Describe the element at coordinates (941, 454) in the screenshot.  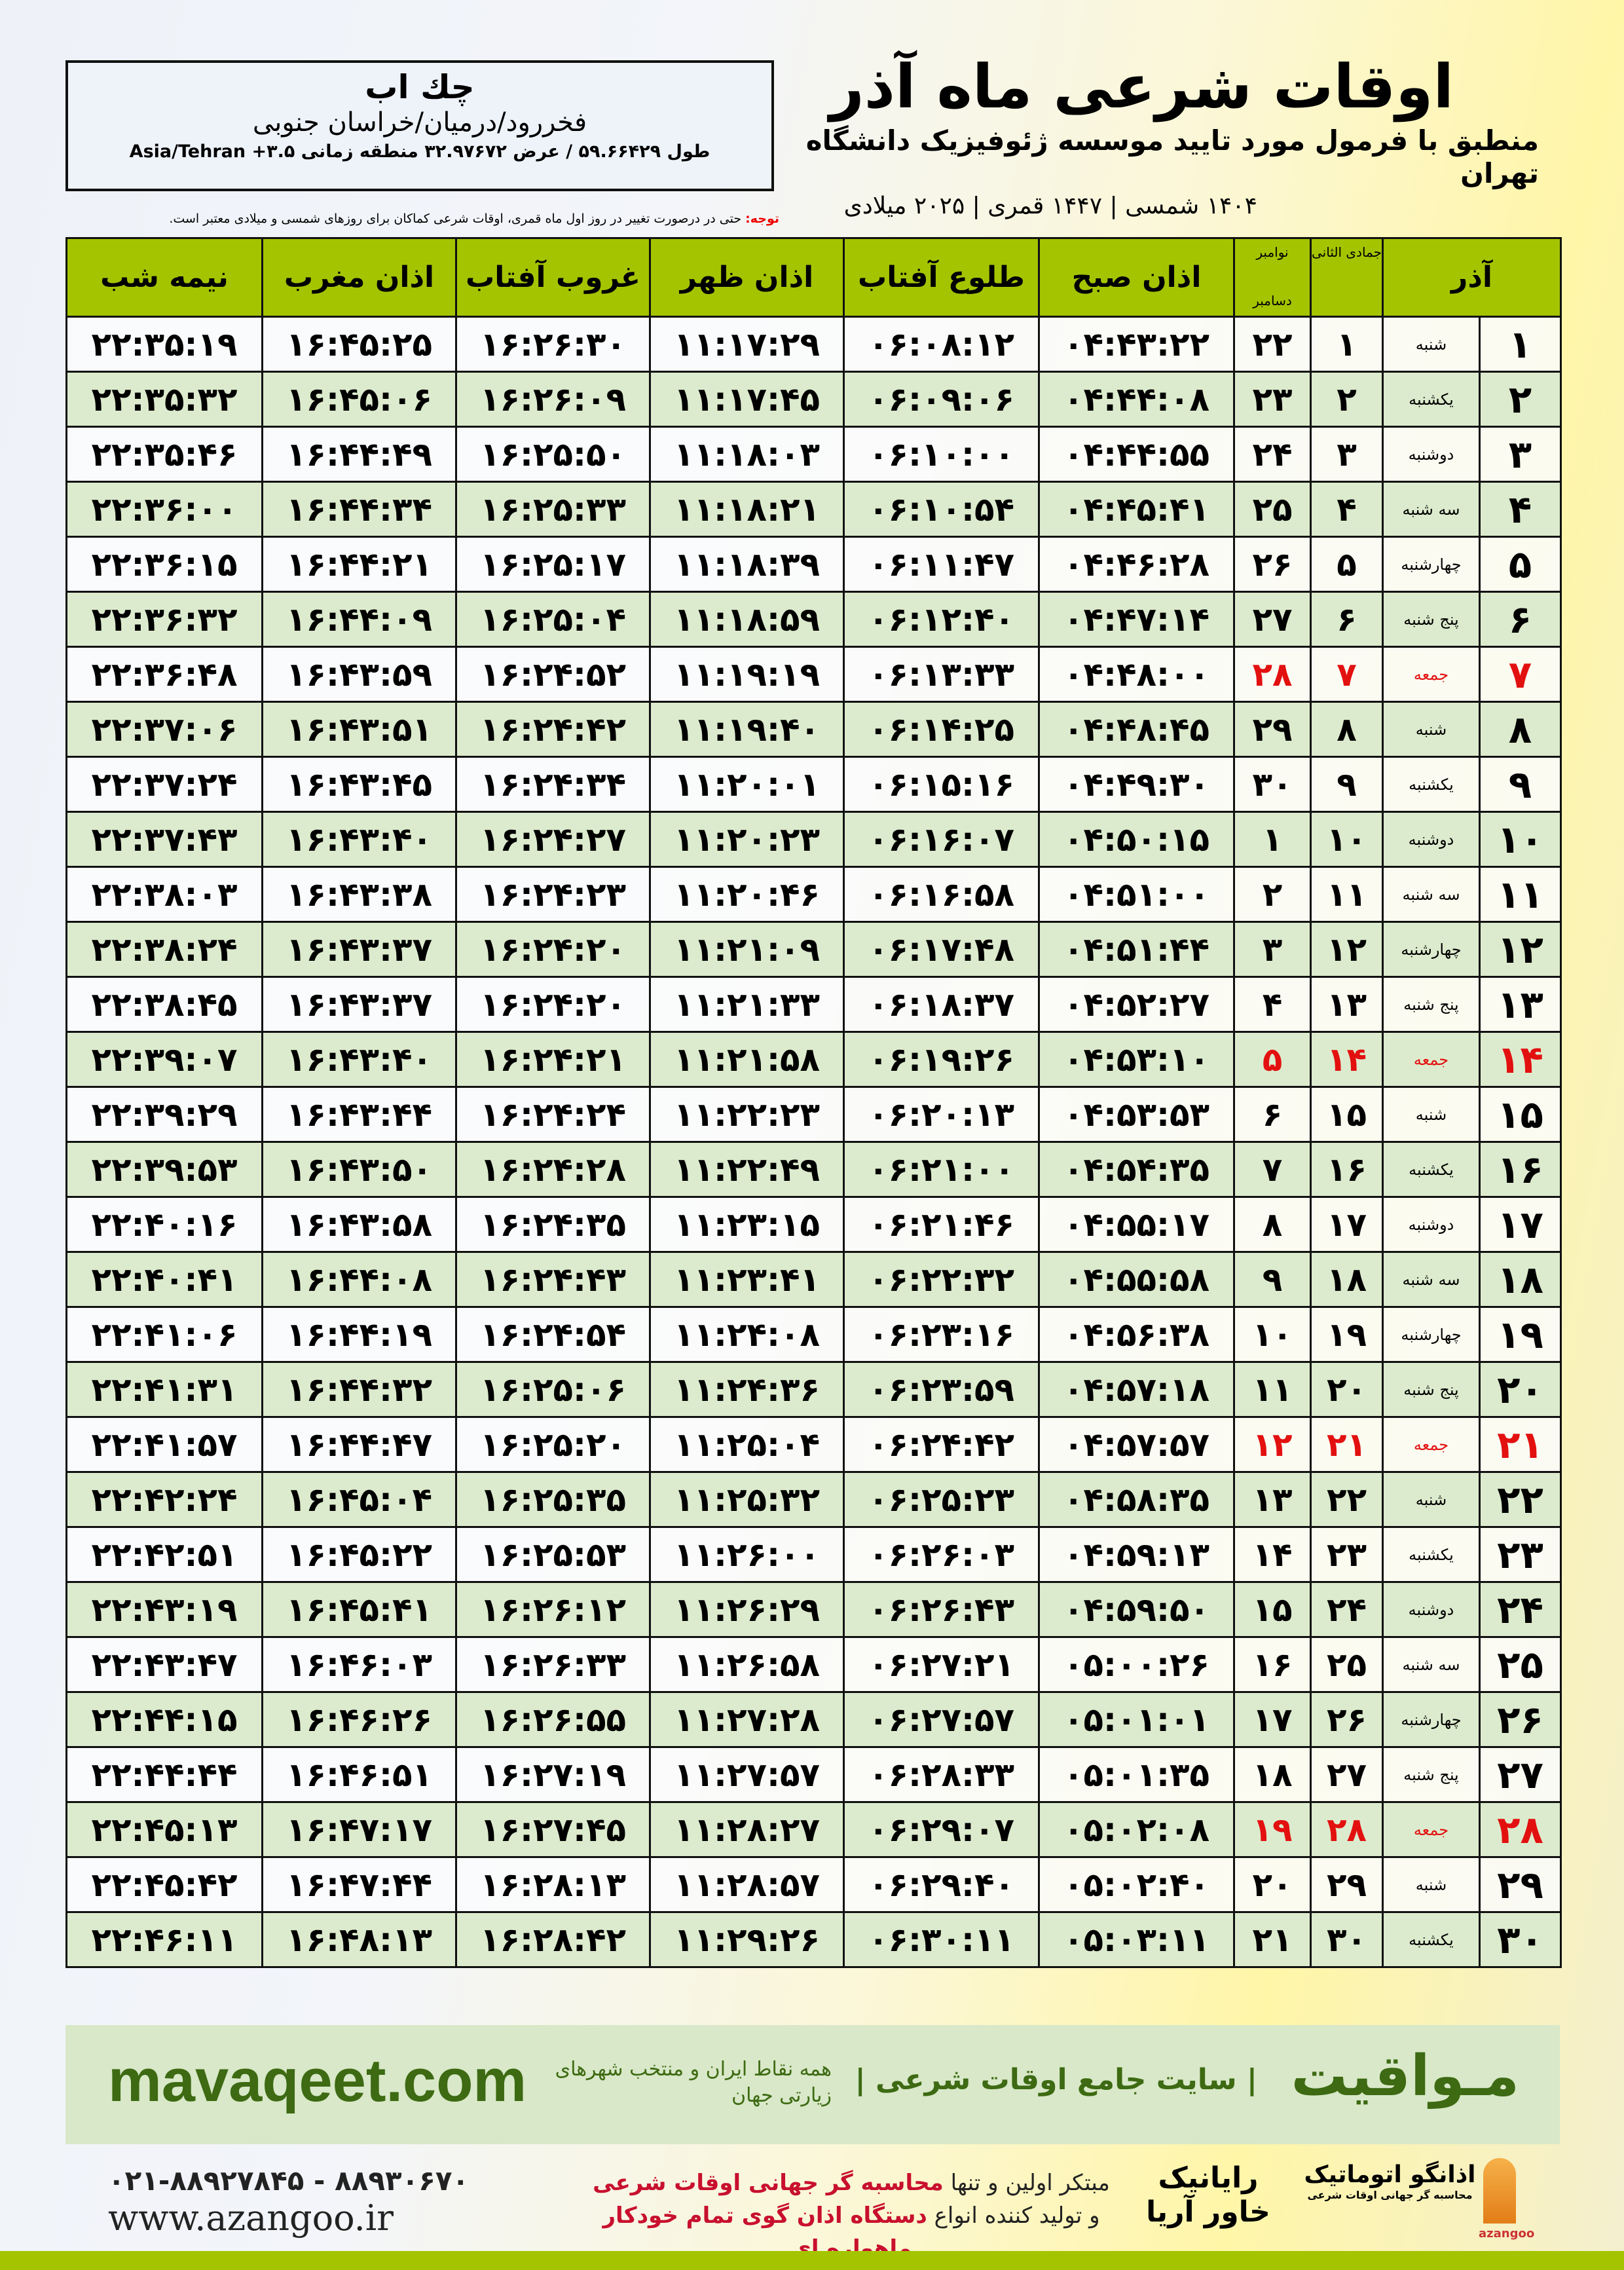
I see `cell-tolu: ۰۶:۱۰:۰۰` at that location.